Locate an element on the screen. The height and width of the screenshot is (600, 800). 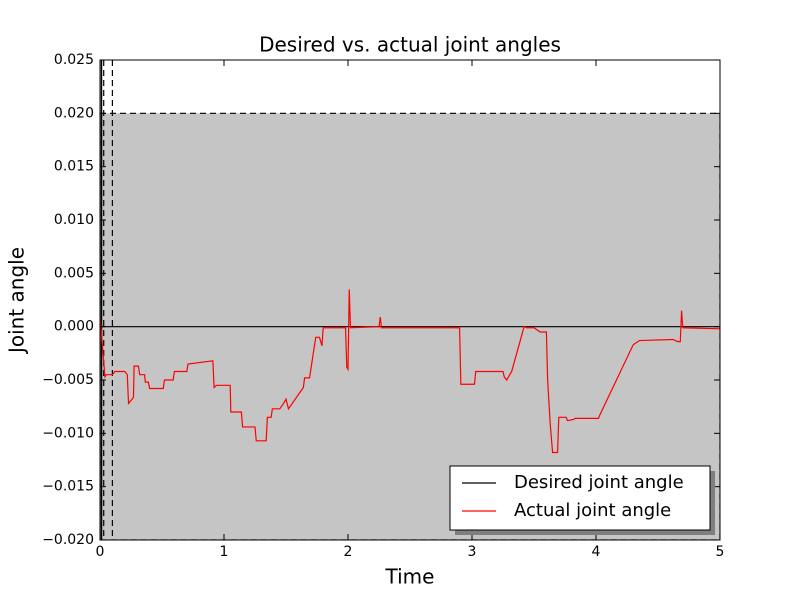
x-tick-label: 1 is located at coordinates (224, 552).